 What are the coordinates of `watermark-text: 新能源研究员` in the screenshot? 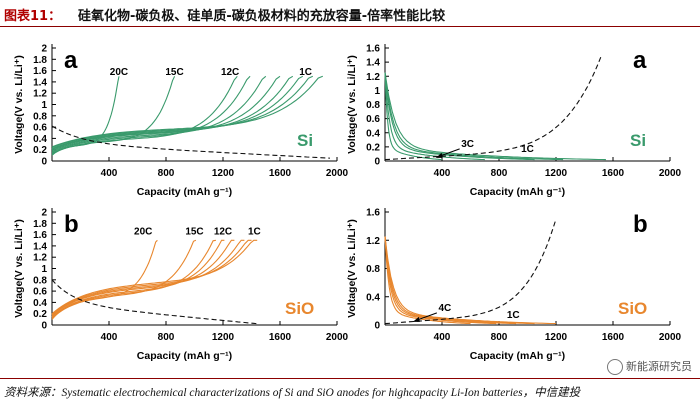 It's located at (659, 366).